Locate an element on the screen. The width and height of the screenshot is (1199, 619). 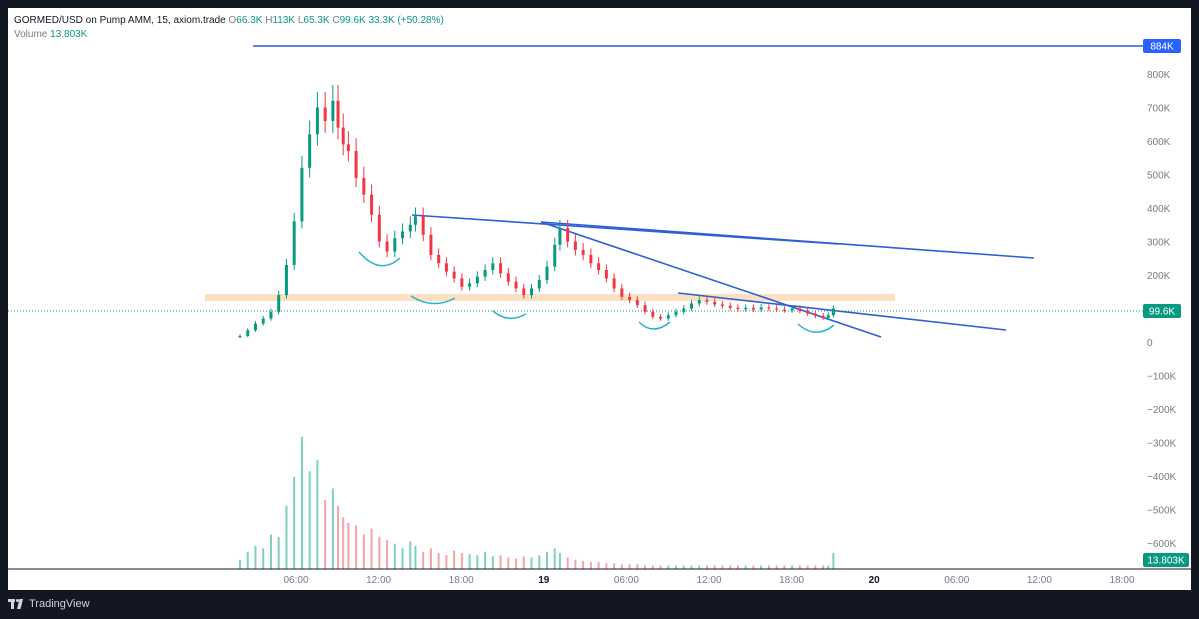
y-tick-label: 600K is located at coordinates (1159, 142).